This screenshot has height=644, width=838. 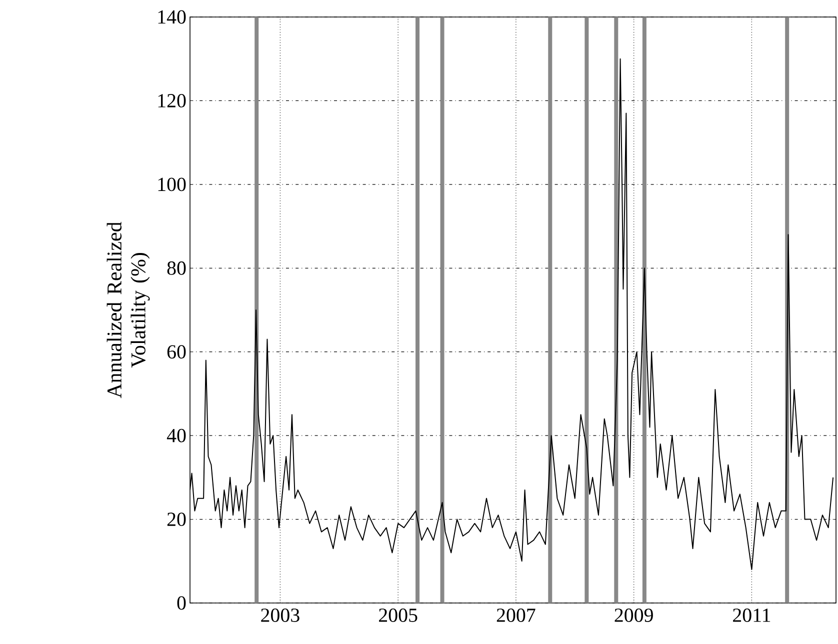 I want to click on y-tick-label: 140, so click(x=172, y=17).